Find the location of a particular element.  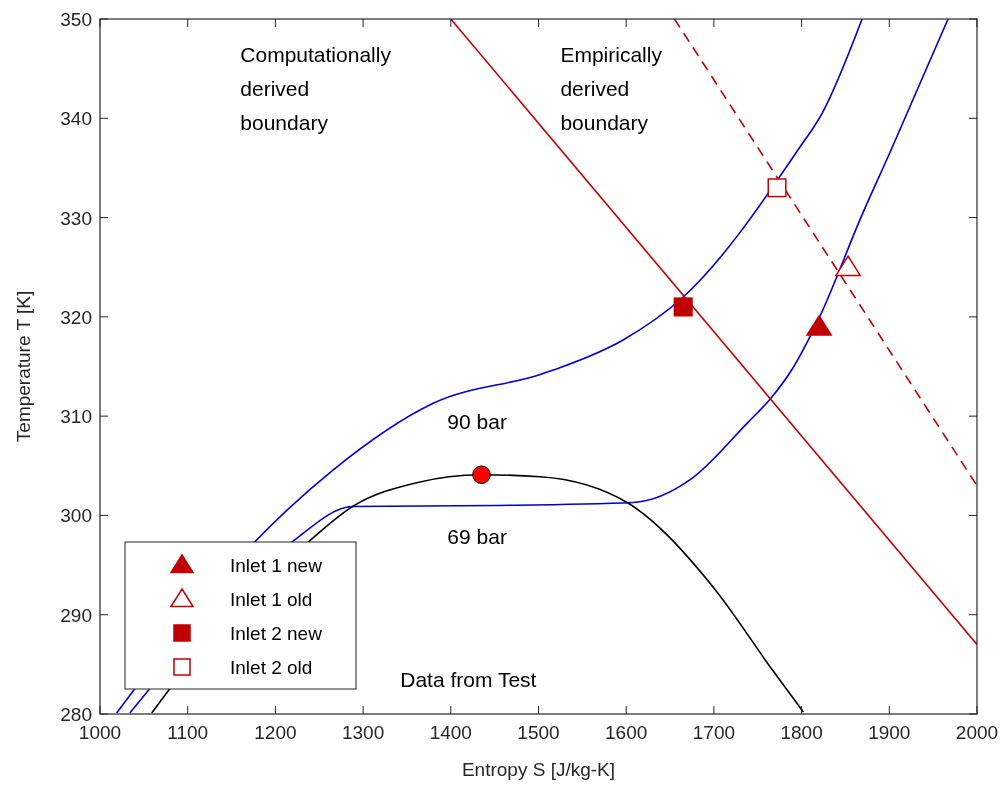

x-tick-label: 1700 is located at coordinates (714, 732).